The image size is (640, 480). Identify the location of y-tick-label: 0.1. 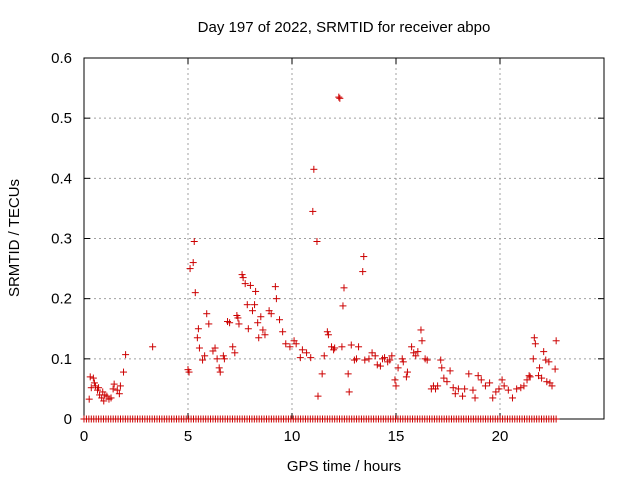
(61, 359).